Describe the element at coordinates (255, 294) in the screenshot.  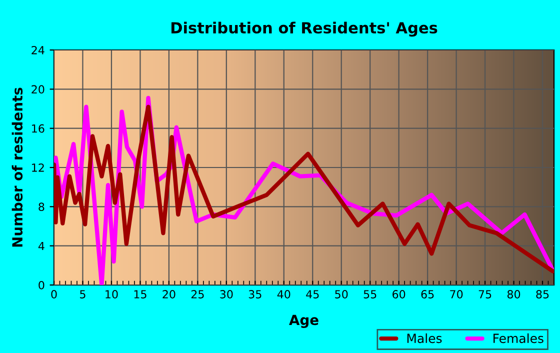
I see `x-tick-label: 35` at that location.